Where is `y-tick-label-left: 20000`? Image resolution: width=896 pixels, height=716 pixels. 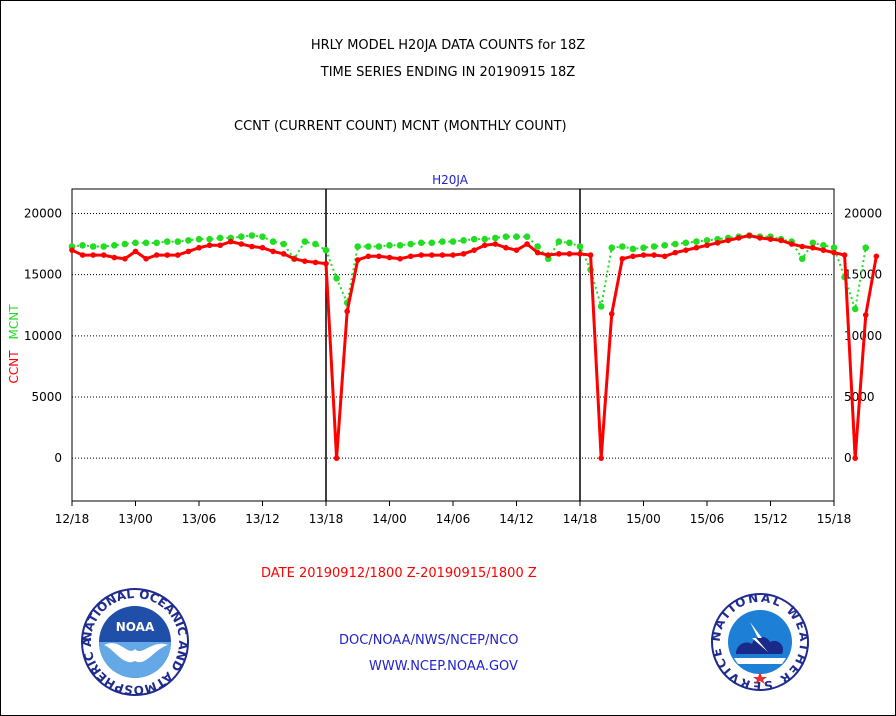 y-tick-label-left: 20000 is located at coordinates (43, 213).